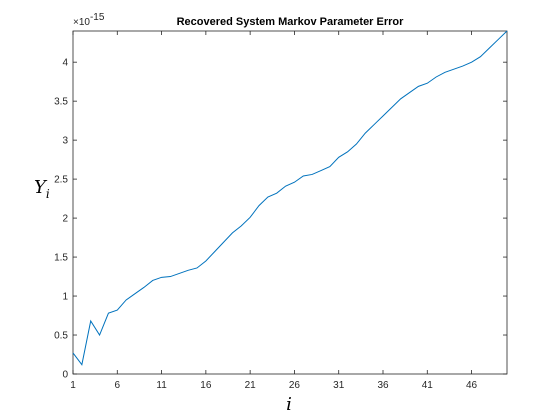  What do you see at coordinates (206, 385) in the screenshot?
I see `x-tick-label: 16` at bounding box center [206, 385].